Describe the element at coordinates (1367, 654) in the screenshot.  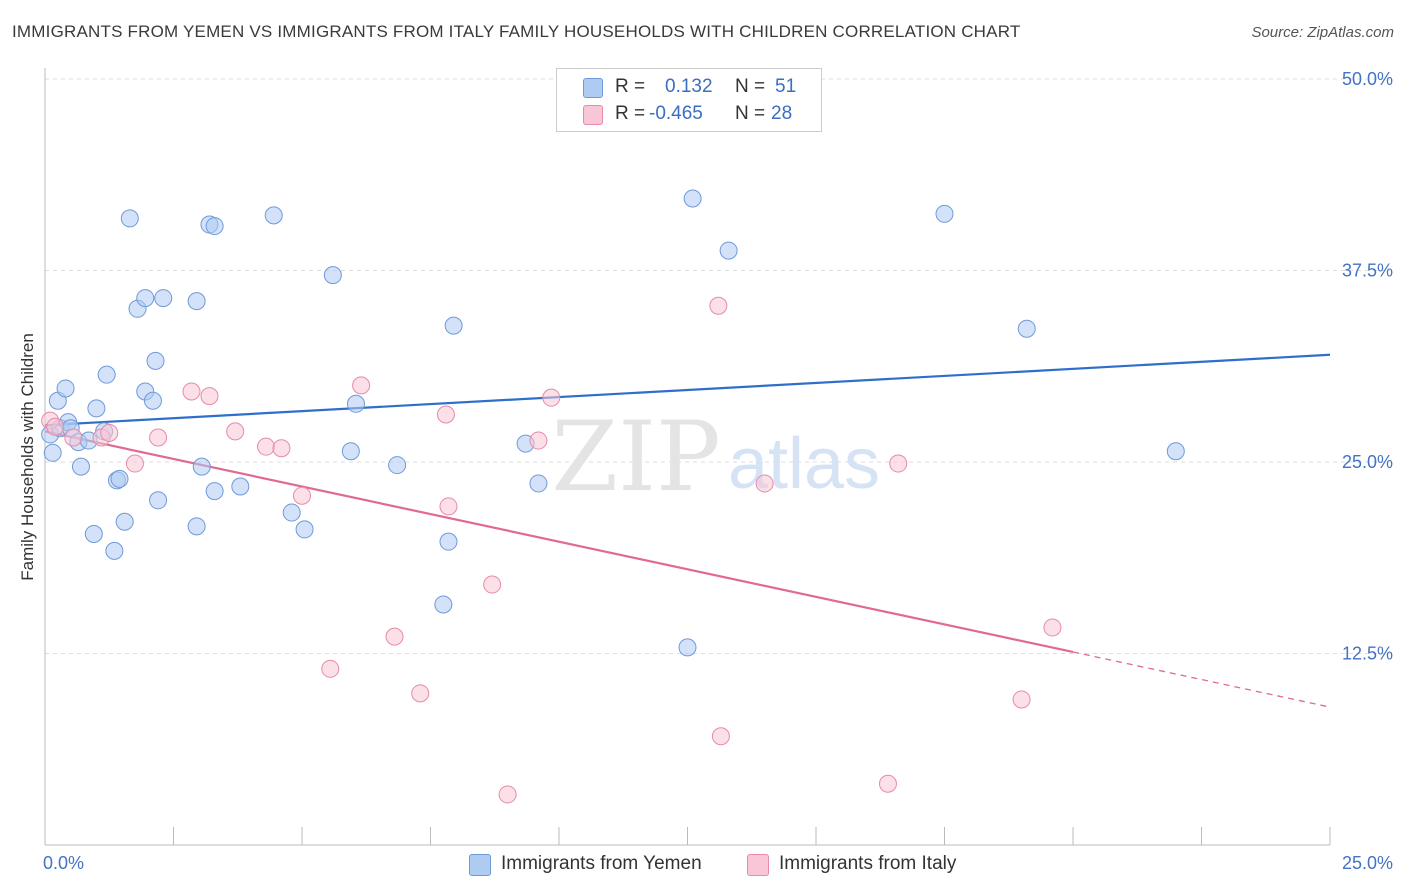
I see `y-tick-label: 12.5%` at that location.